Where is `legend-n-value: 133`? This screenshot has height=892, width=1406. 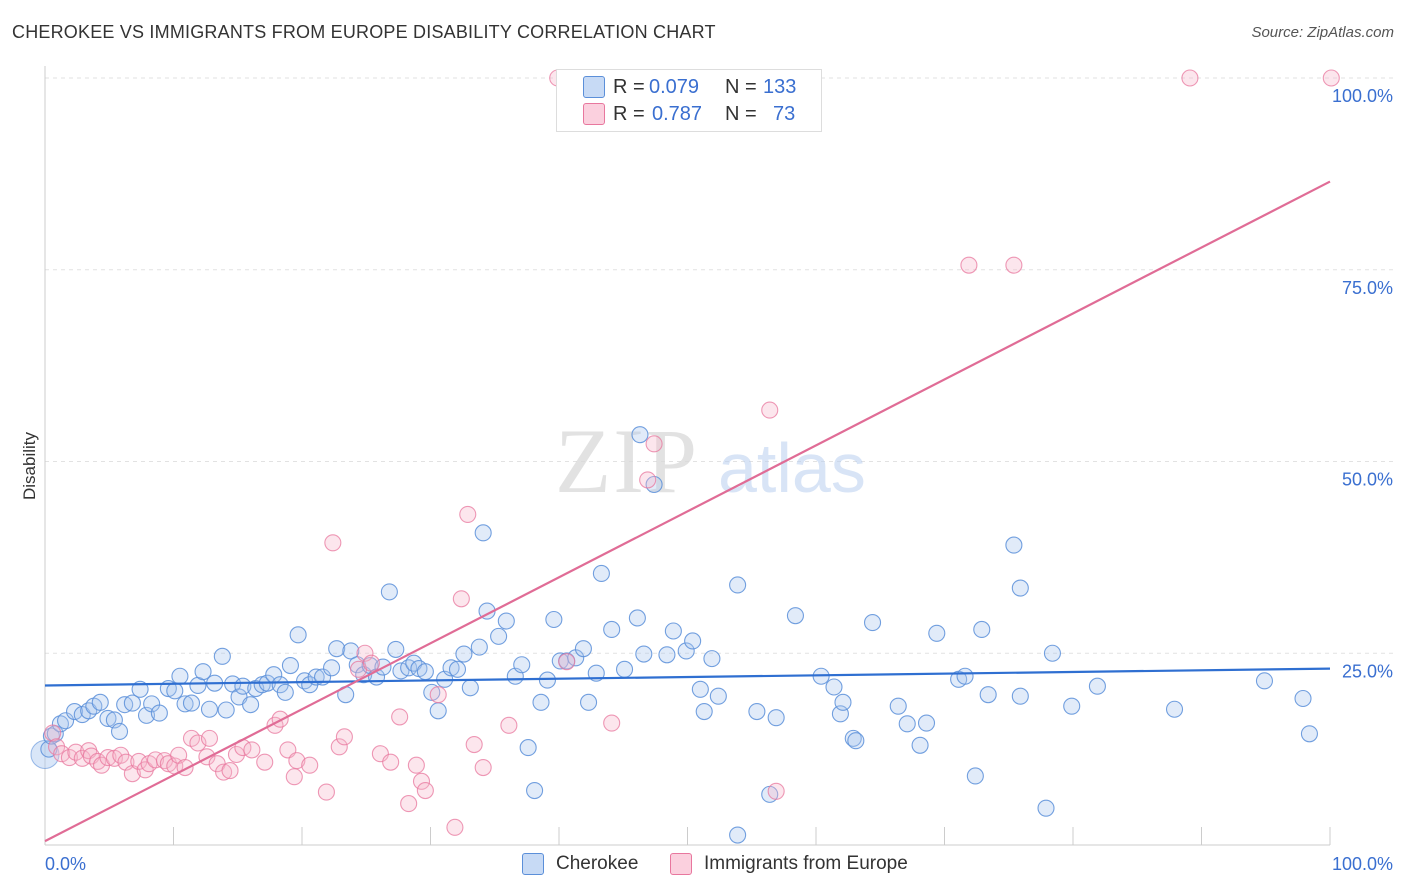 legend-n-value: 133 is located at coordinates (780, 86).